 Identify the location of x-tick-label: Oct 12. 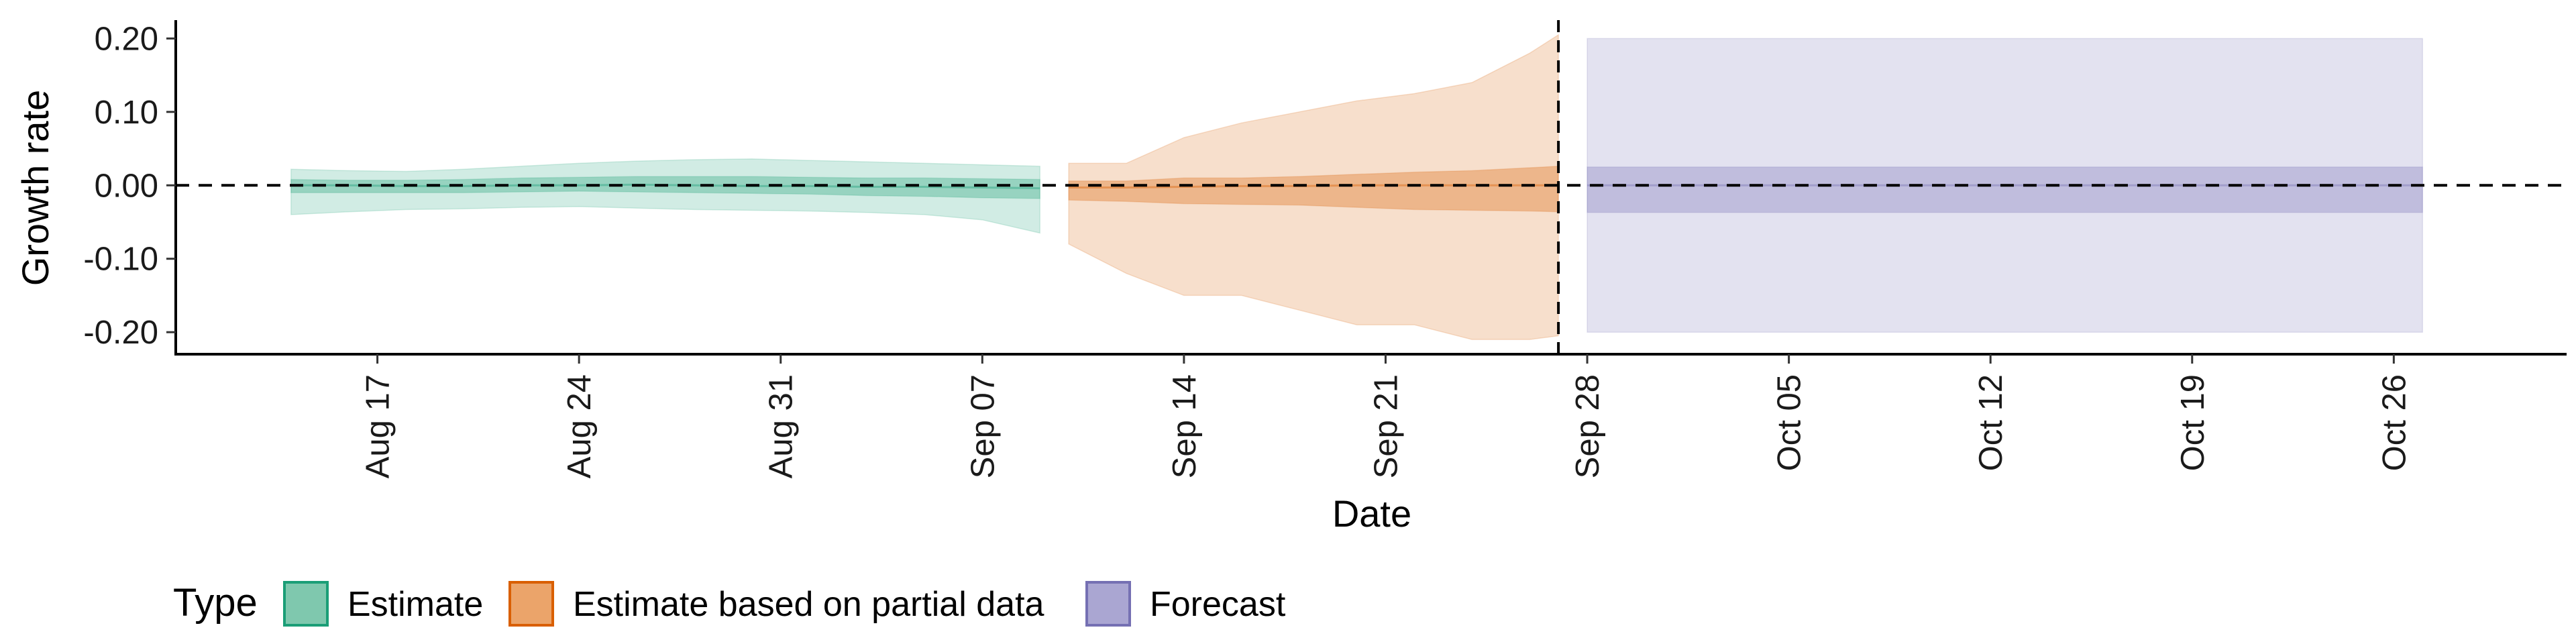
(1991, 422).